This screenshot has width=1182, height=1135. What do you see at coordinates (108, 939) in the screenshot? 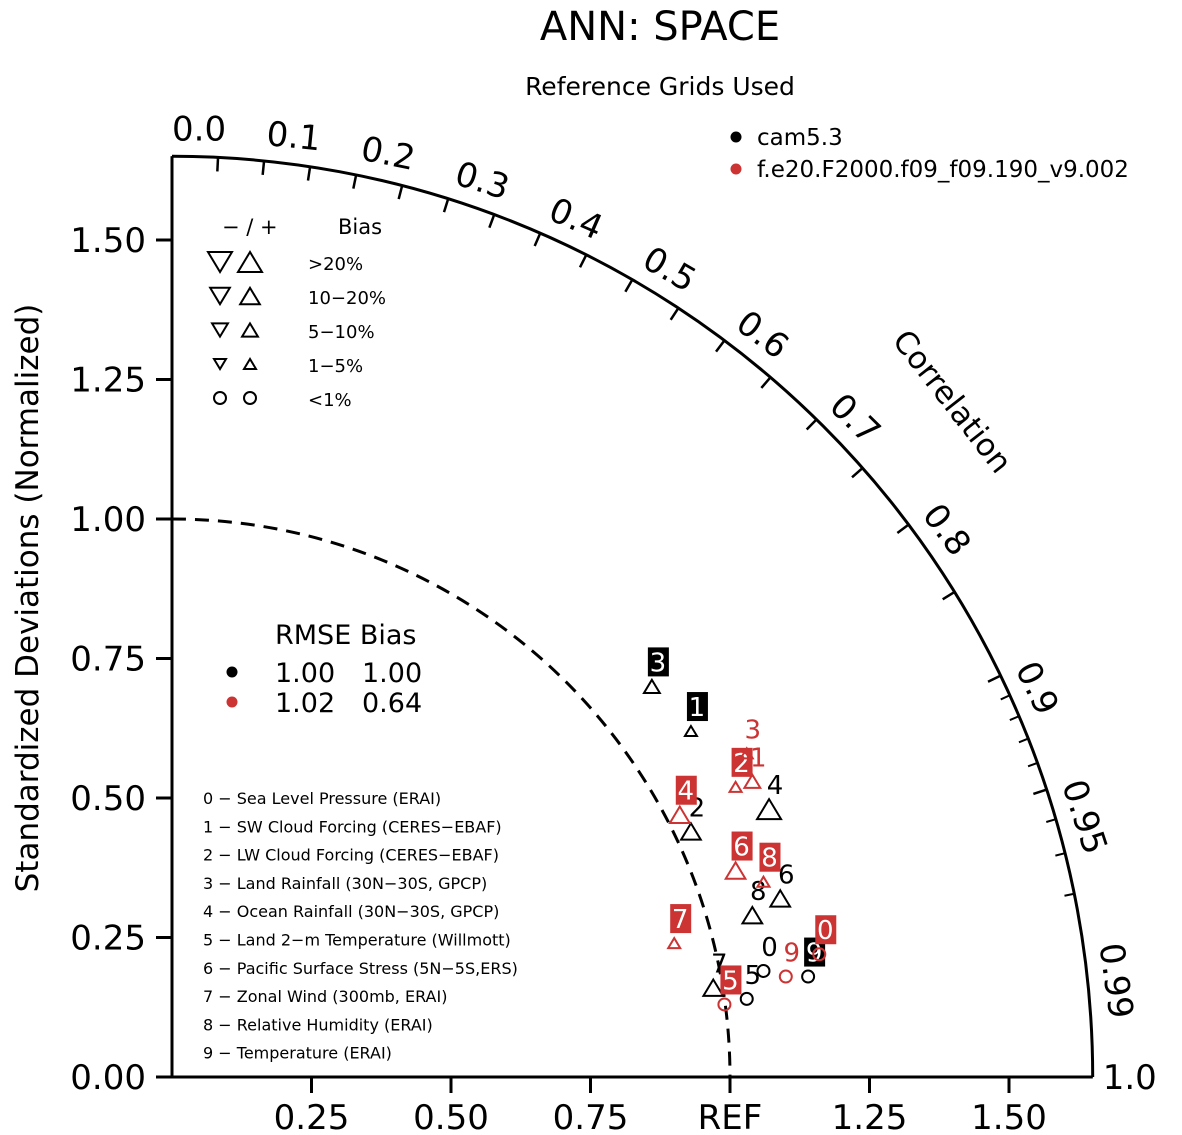
I see `y-tick-label: 0.25` at bounding box center [108, 939].